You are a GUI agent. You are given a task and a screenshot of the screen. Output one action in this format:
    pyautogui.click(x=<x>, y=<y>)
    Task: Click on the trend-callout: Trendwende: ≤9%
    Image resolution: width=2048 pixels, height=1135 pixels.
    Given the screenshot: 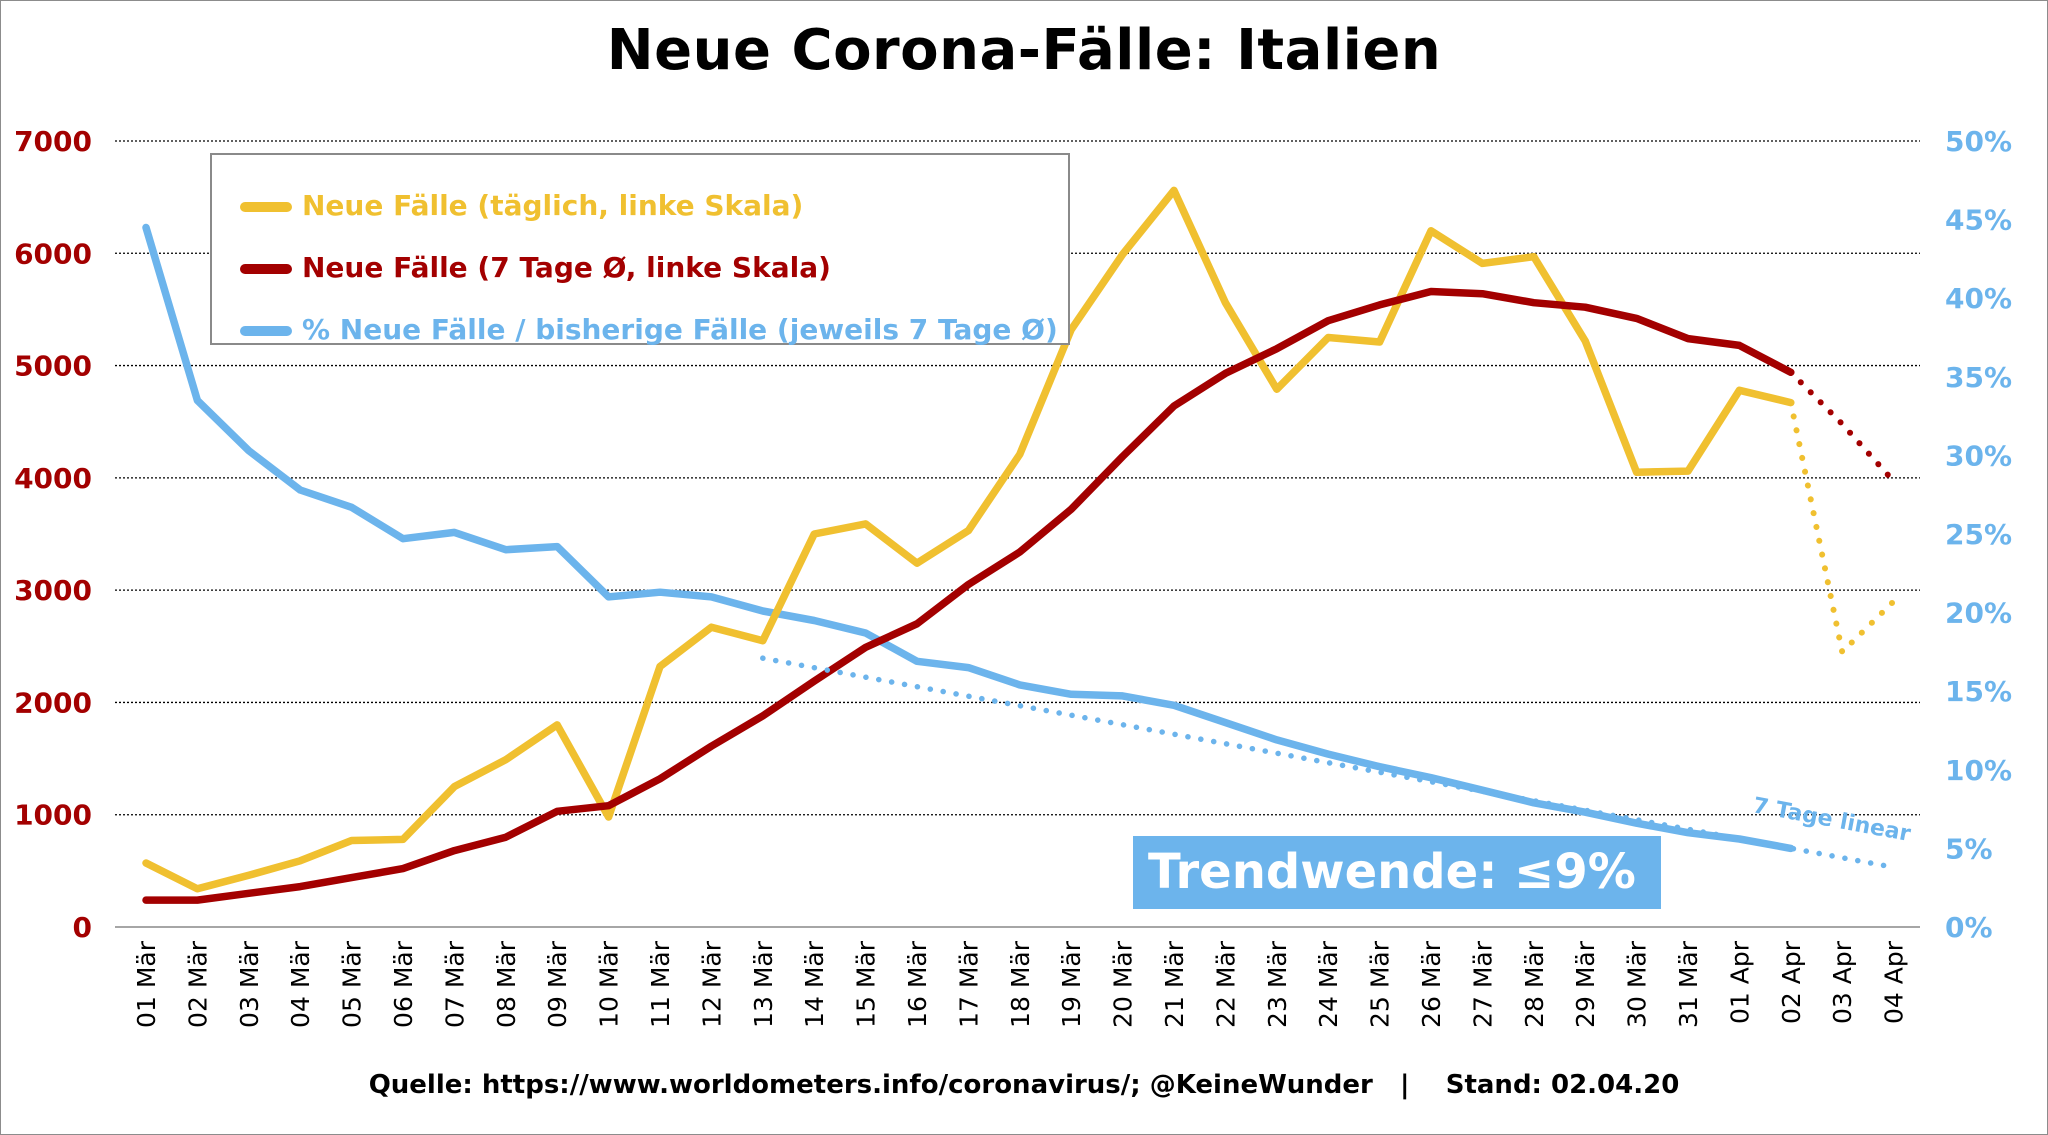 What is the action you would take?
    pyautogui.click(x=1397, y=872)
    